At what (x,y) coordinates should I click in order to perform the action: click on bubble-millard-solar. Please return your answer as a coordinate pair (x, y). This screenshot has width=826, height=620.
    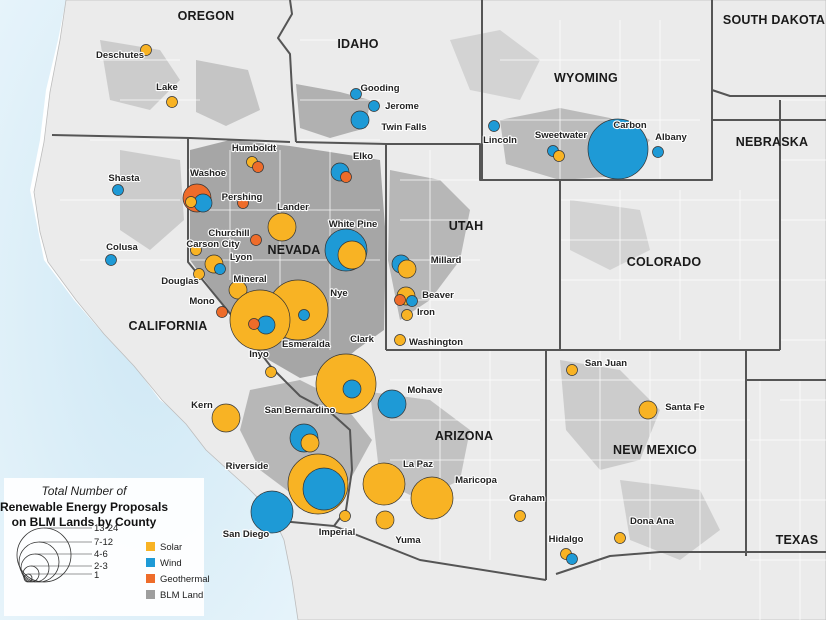
    Looking at the image, I should click on (407, 269).